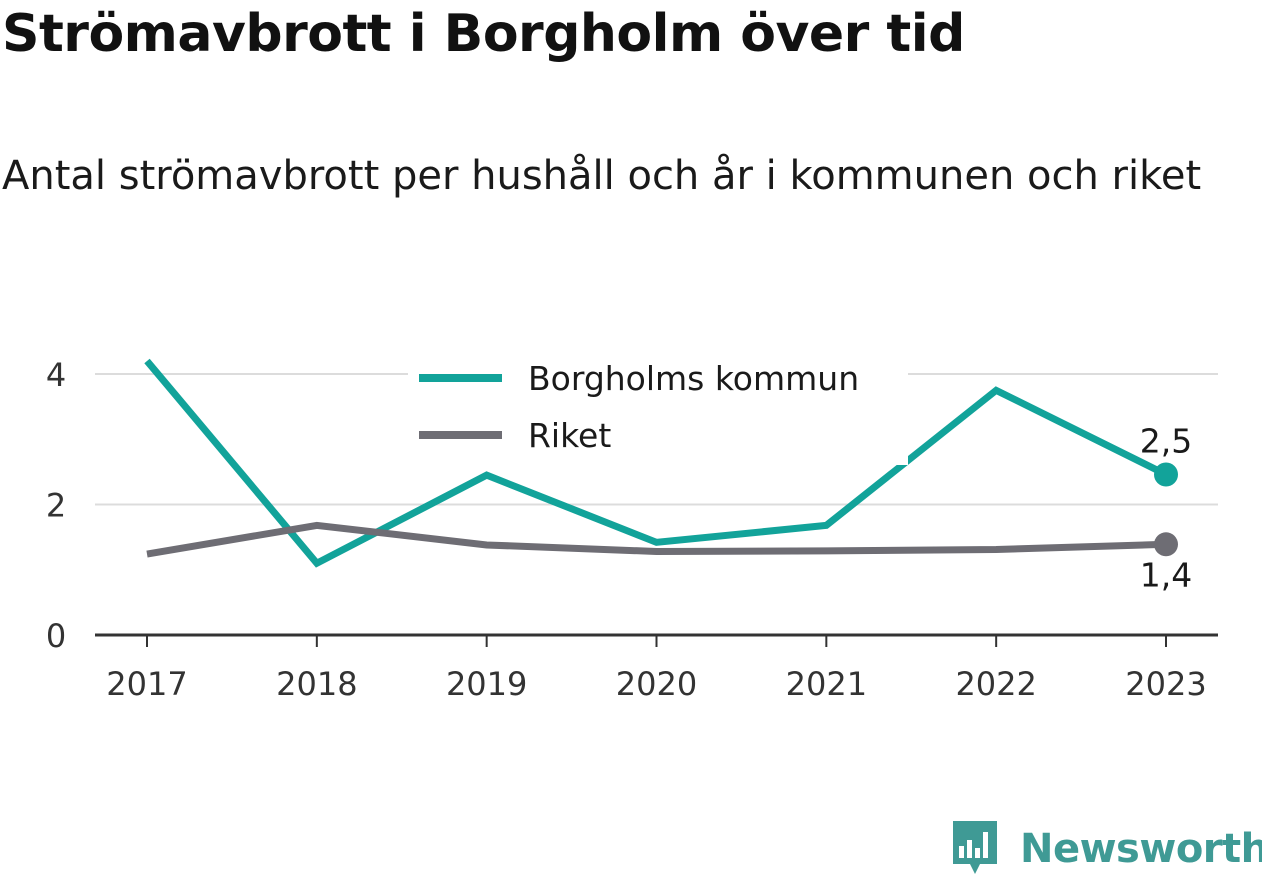  Describe the element at coordinates (1166, 440) in the screenshot. I see `series-end-label: 2,5` at that location.